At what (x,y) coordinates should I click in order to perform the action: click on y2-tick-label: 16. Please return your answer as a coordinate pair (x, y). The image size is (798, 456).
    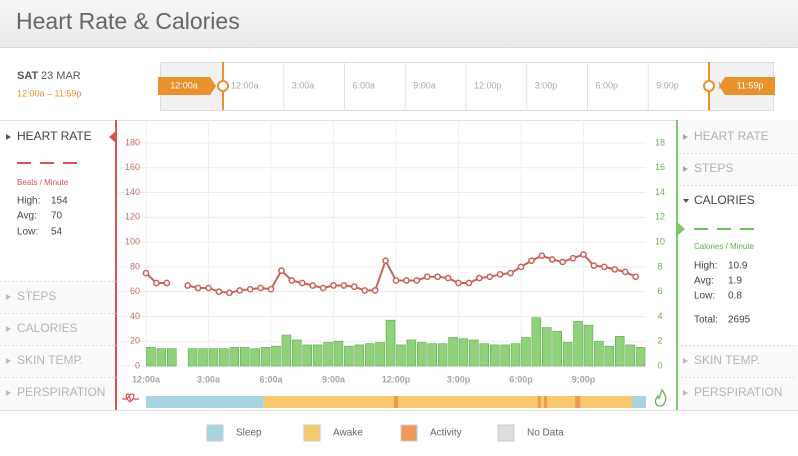
    Looking at the image, I should click on (660, 167).